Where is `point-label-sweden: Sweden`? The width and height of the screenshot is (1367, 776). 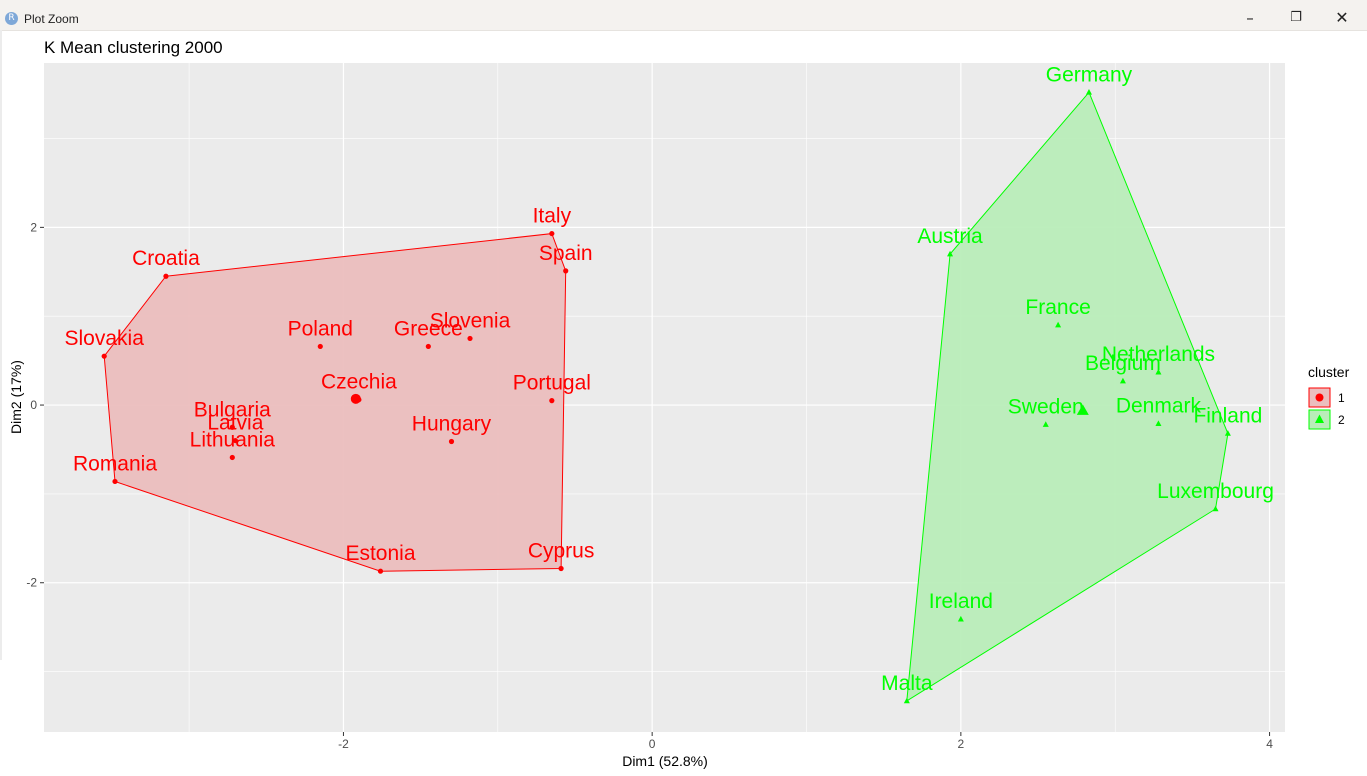
point-label-sweden: Sweden is located at coordinates (1046, 407).